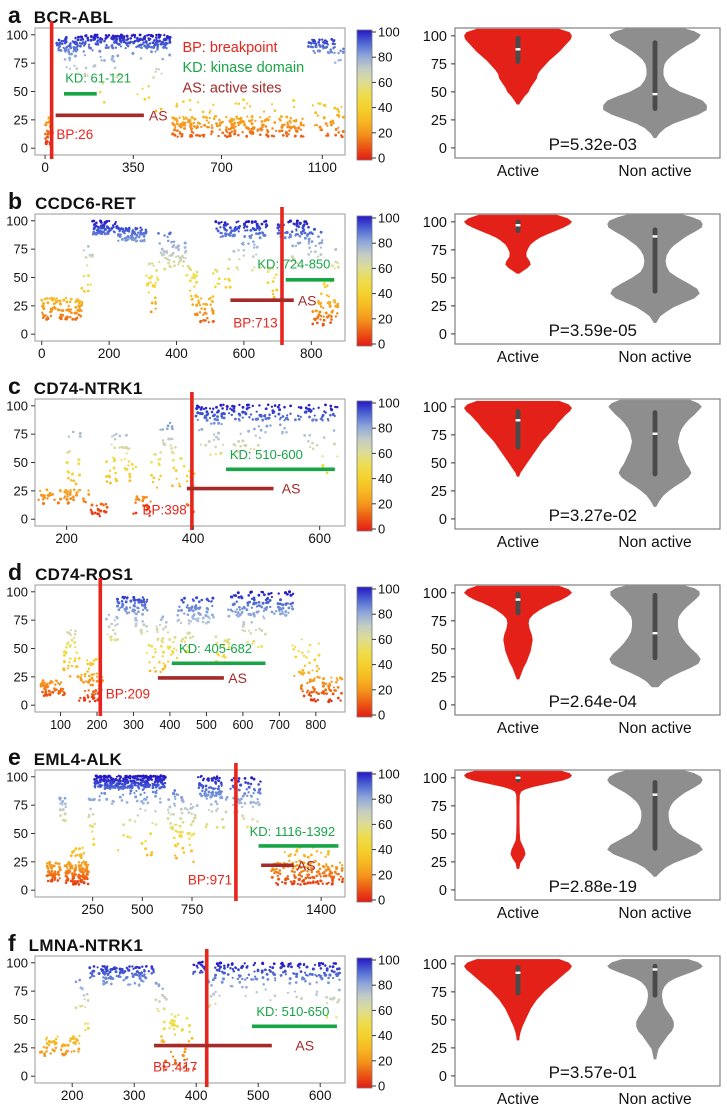  Describe the element at coordinates (593, 144) in the screenshot. I see `p-value-label: P=5.32e-03` at that location.